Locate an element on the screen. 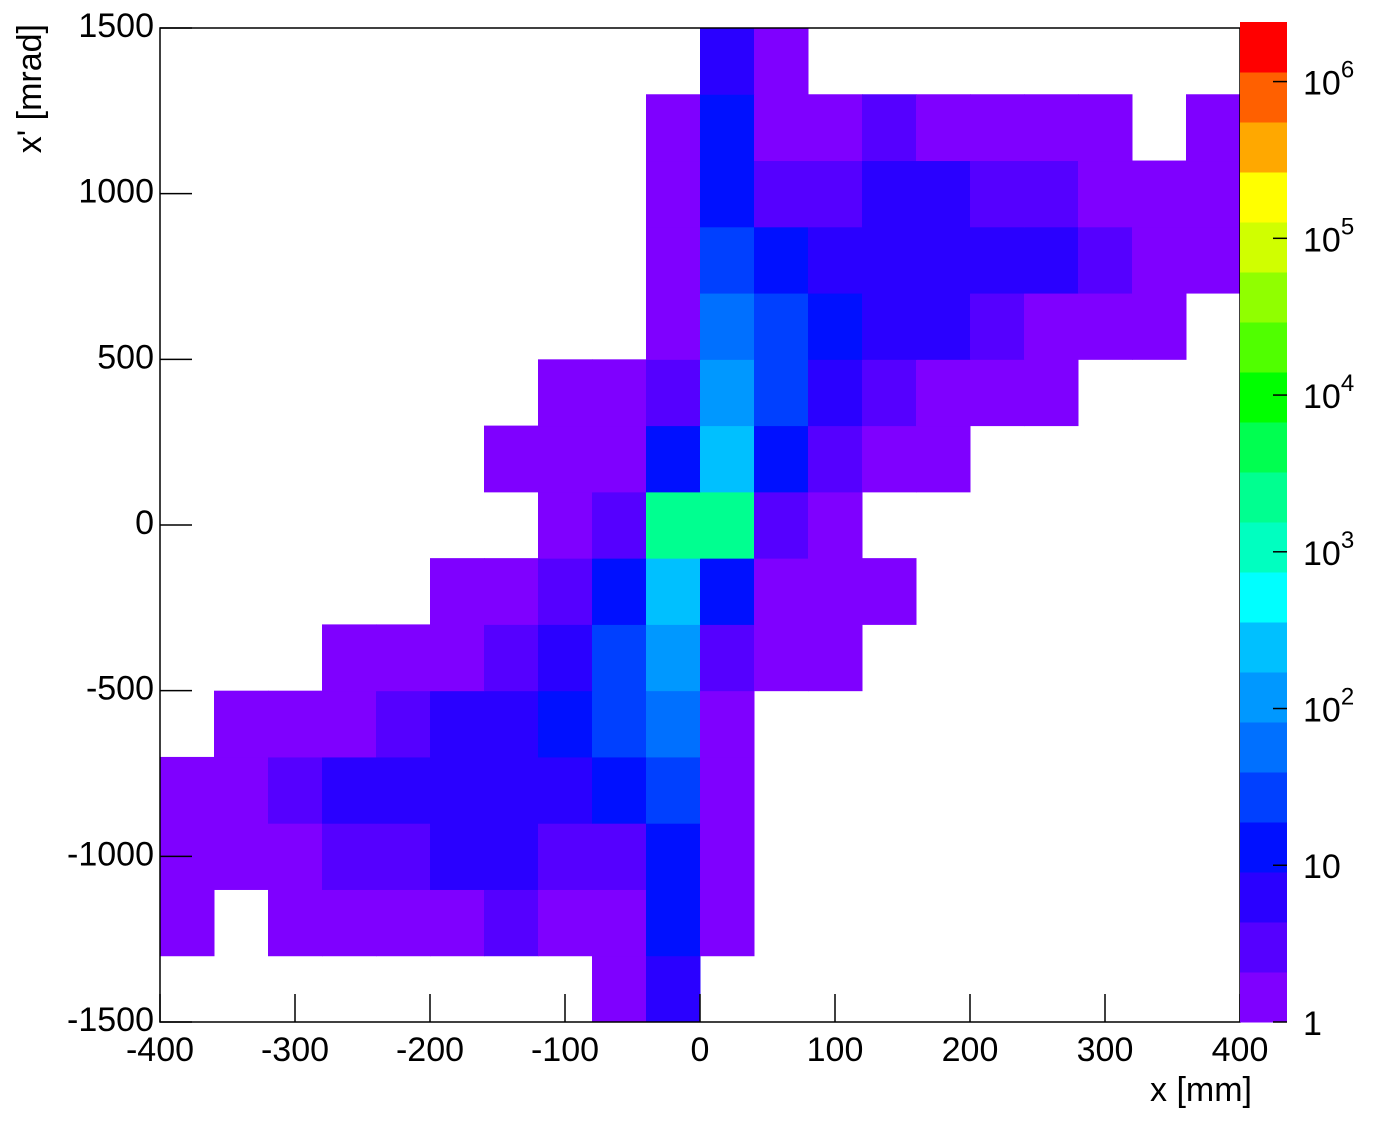  z-tick-label: 10⁵ is located at coordinates (1328, 237).